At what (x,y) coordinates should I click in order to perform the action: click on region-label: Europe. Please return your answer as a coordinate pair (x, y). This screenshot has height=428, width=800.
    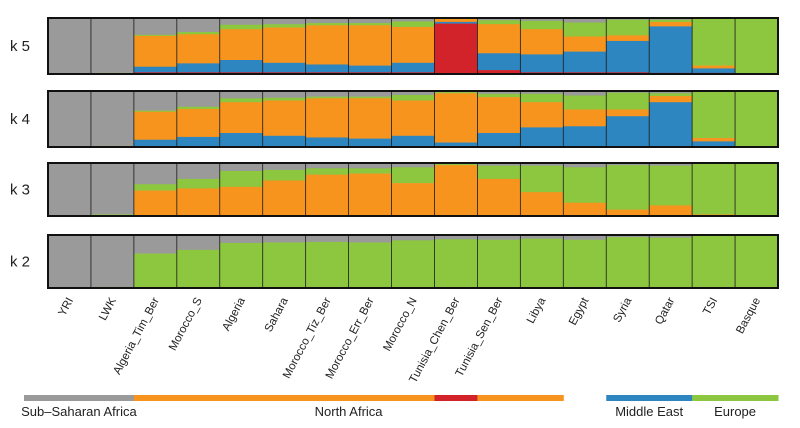
    Looking at the image, I should click on (735, 411).